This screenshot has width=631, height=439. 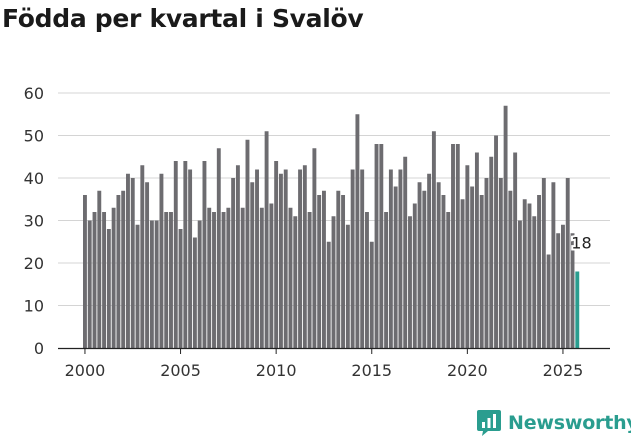 What do you see at coordinates (569, 423) in the screenshot?
I see `newsworthy-logo-text: Newsworthy` at bounding box center [569, 423].